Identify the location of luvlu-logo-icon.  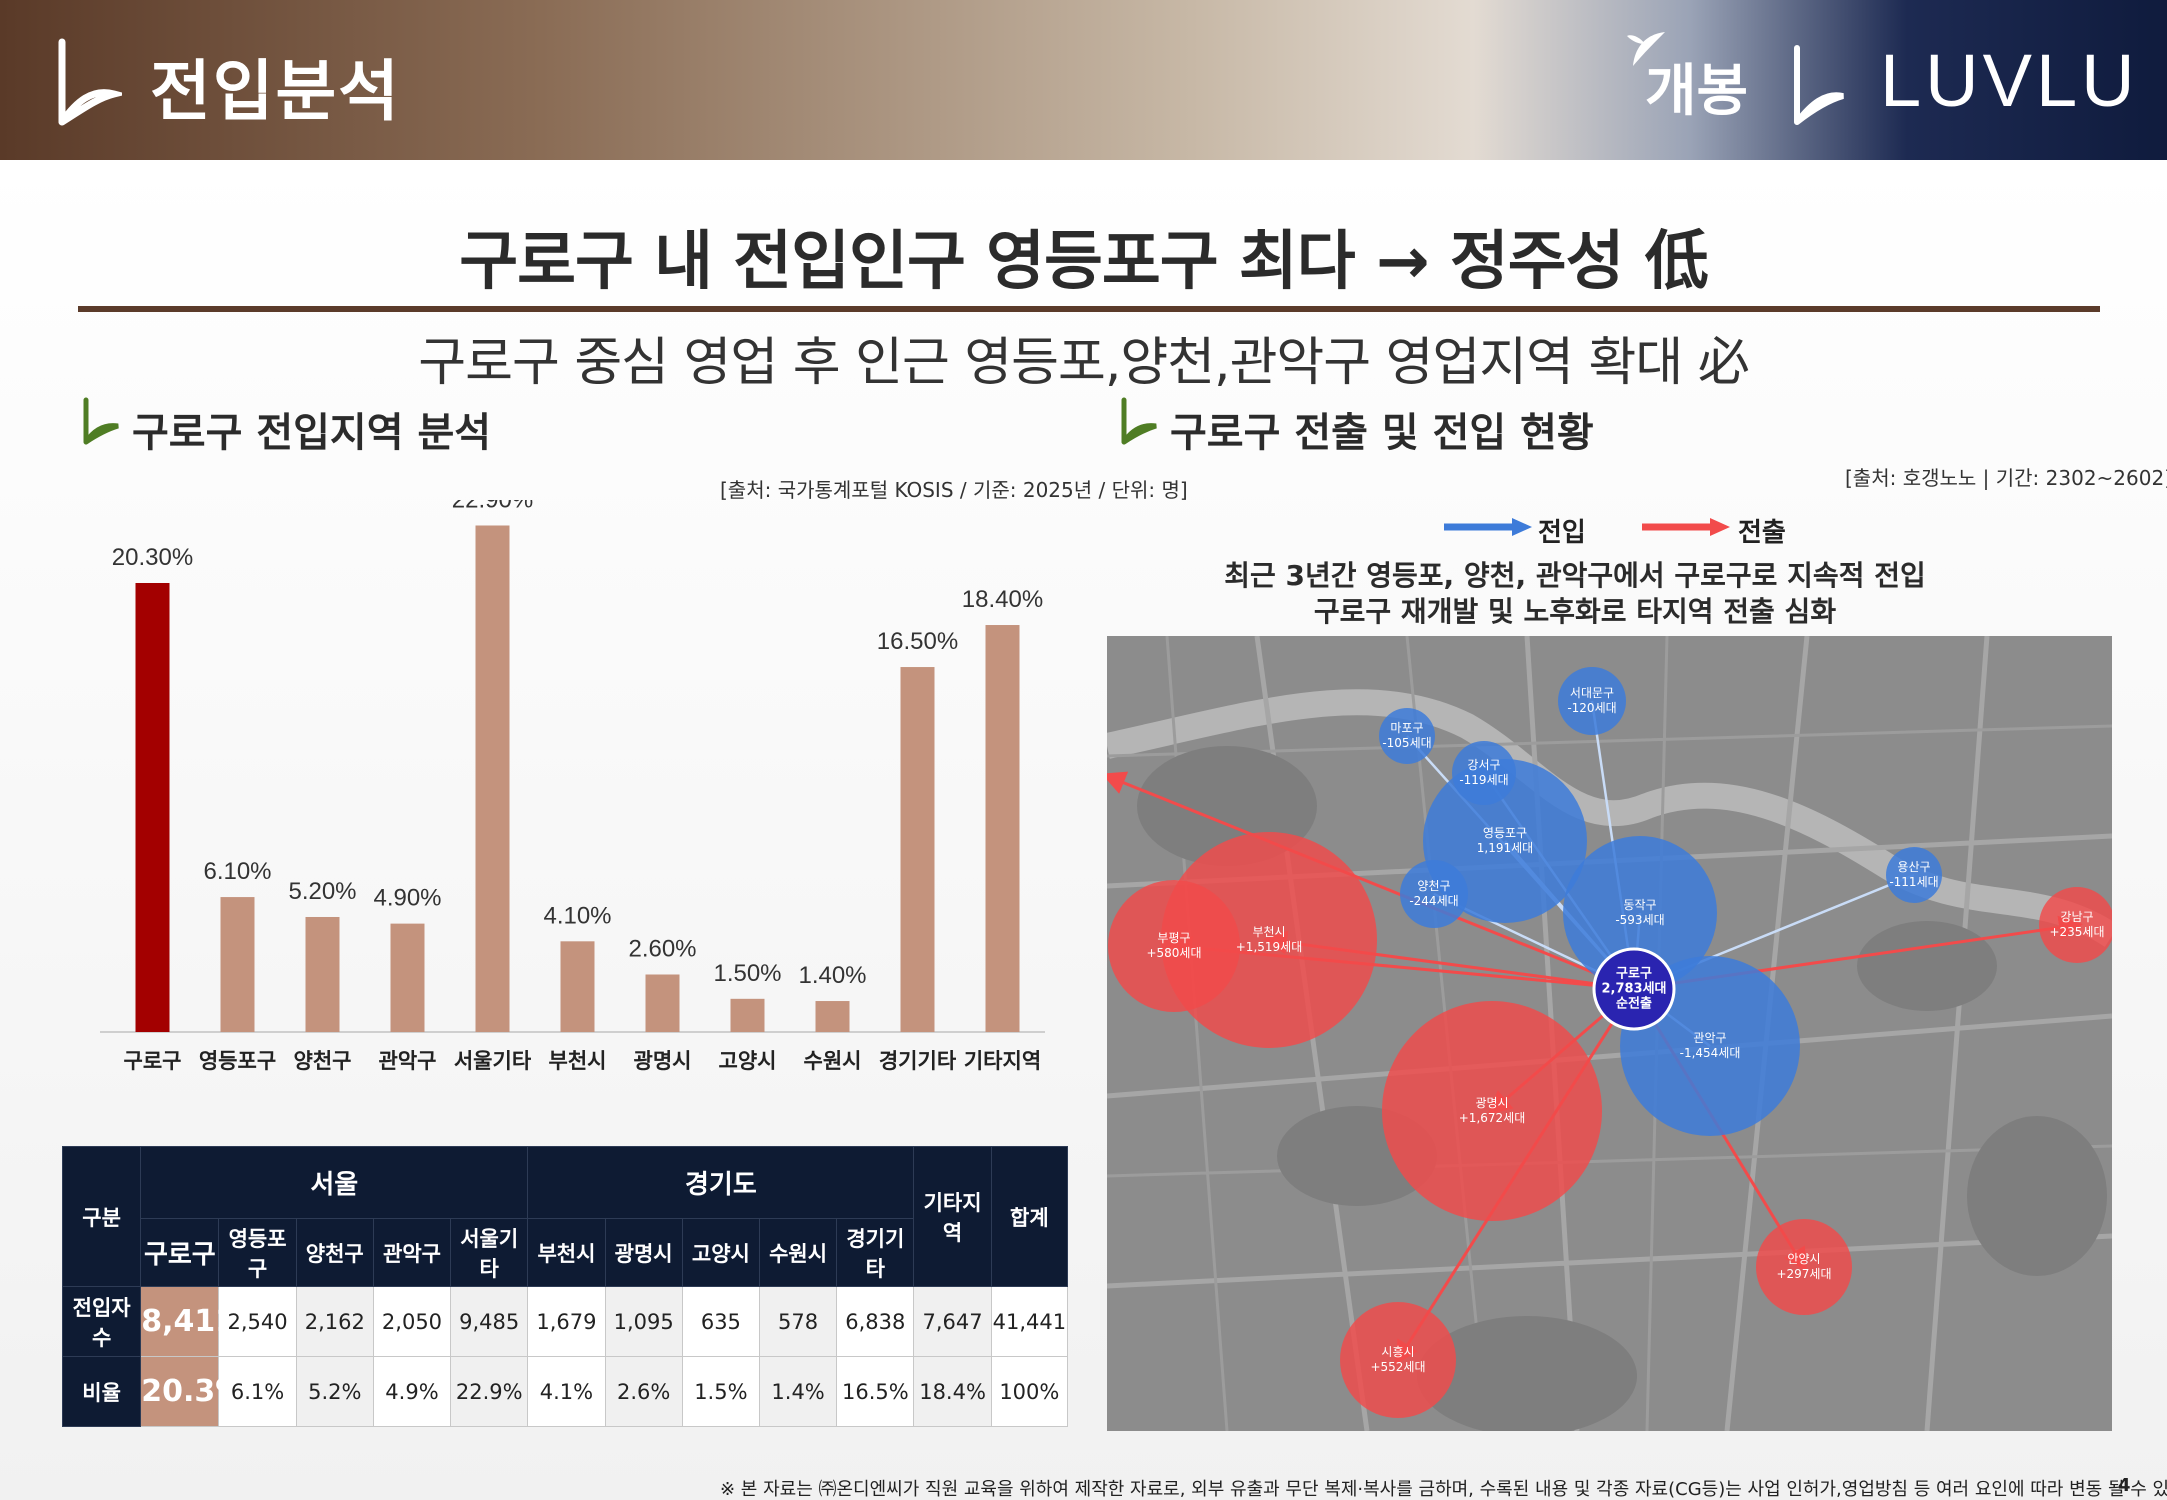
(90, 82).